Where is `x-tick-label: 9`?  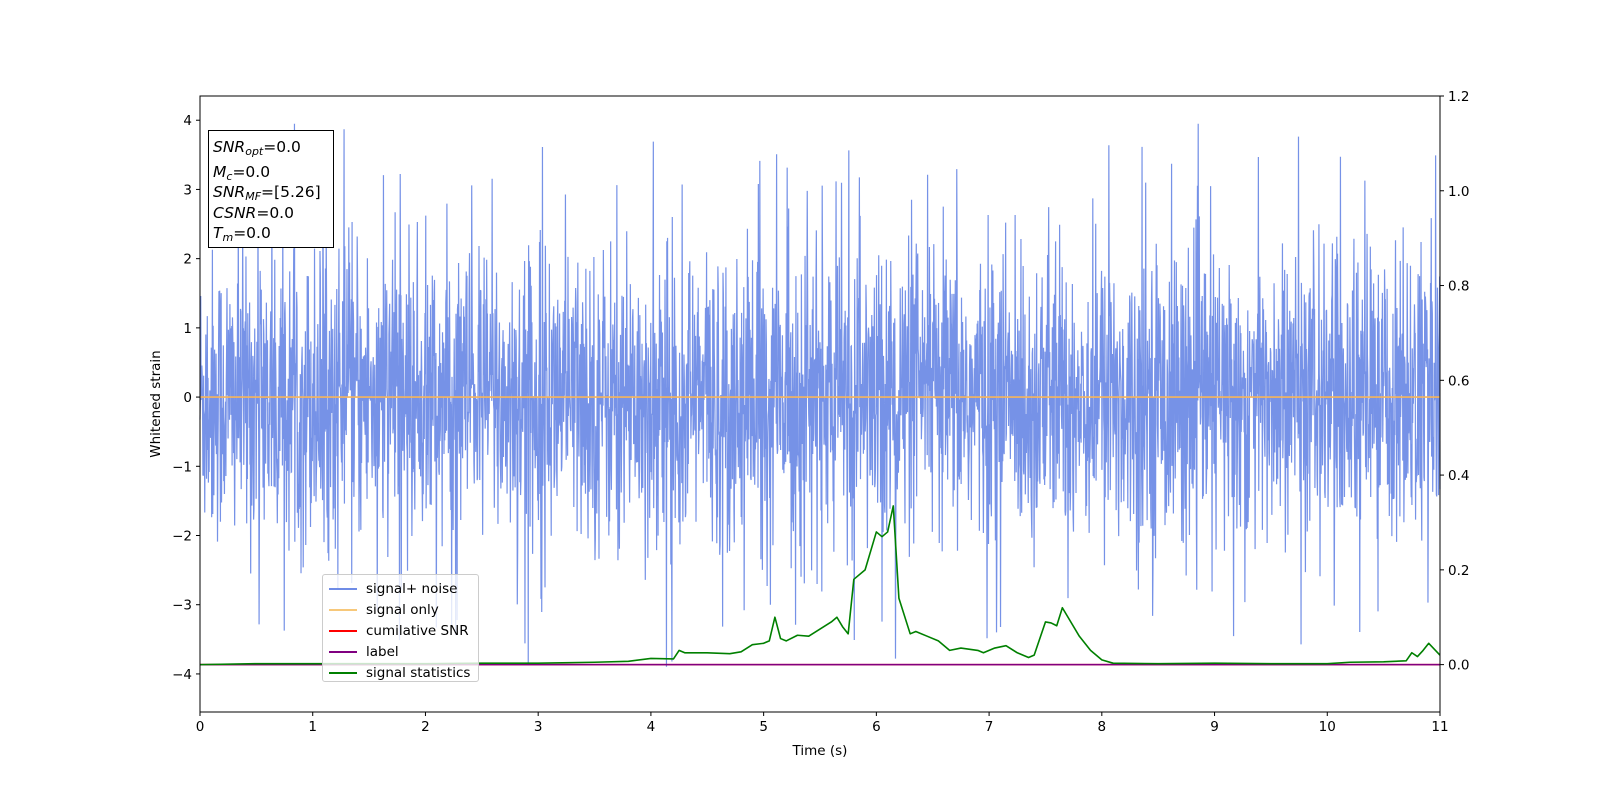
x-tick-label: 9 is located at coordinates (1214, 727).